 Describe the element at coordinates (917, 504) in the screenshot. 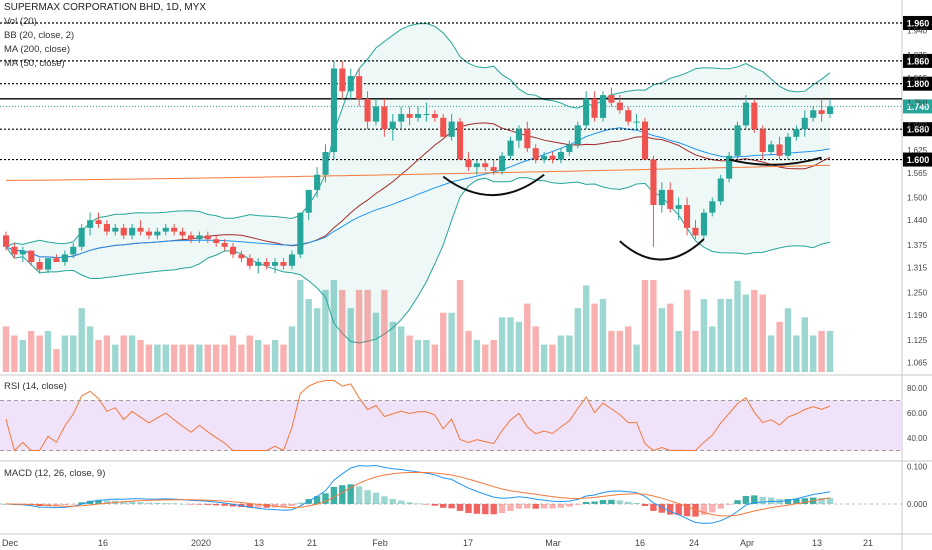

I see `macd-tick-label: 0.000` at that location.